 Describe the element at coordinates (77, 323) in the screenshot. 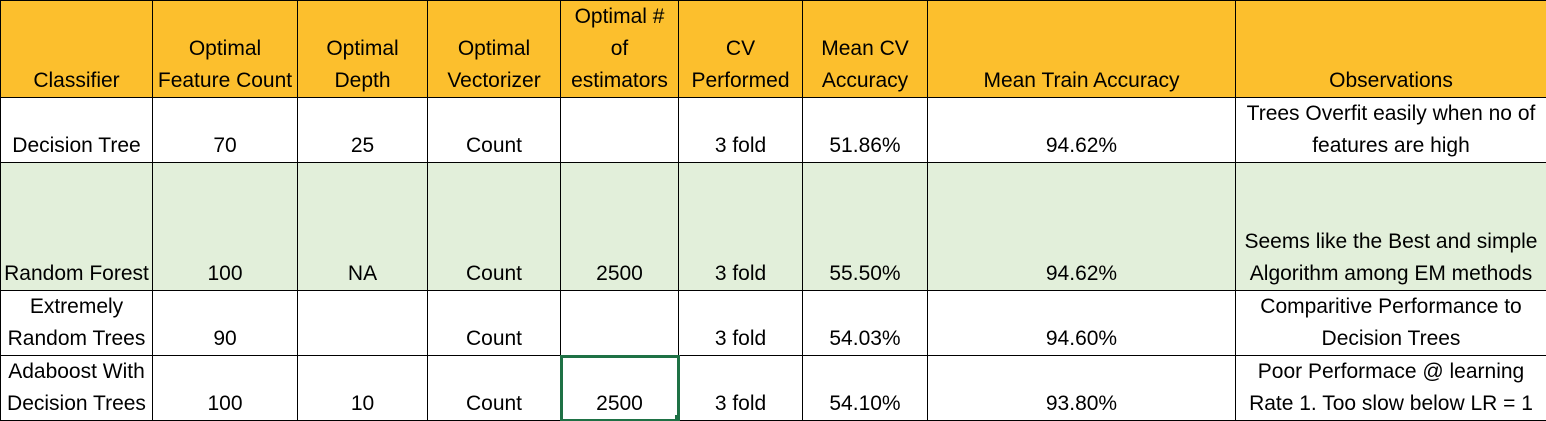

I see `cell-classifier: Extremely Random Trees` at that location.